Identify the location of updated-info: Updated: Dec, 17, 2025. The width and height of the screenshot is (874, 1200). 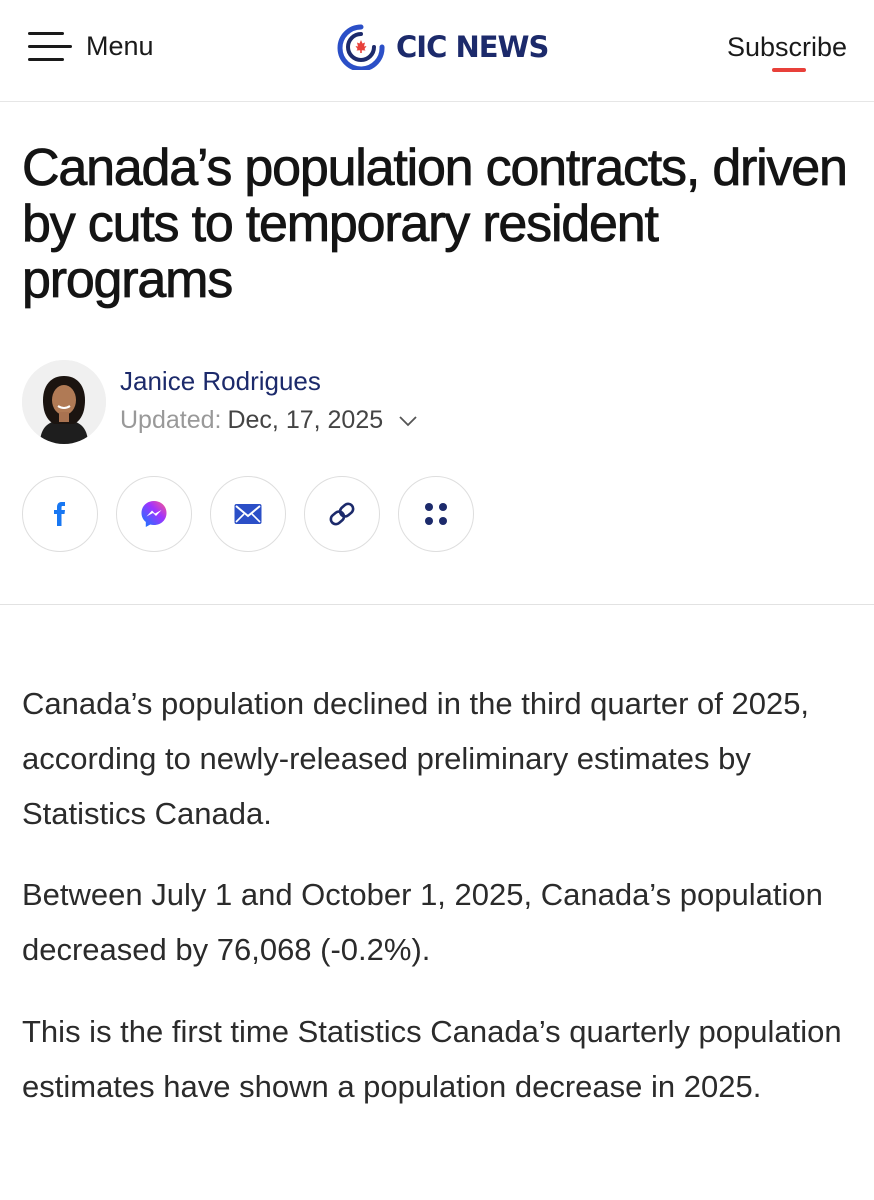
(269, 420).